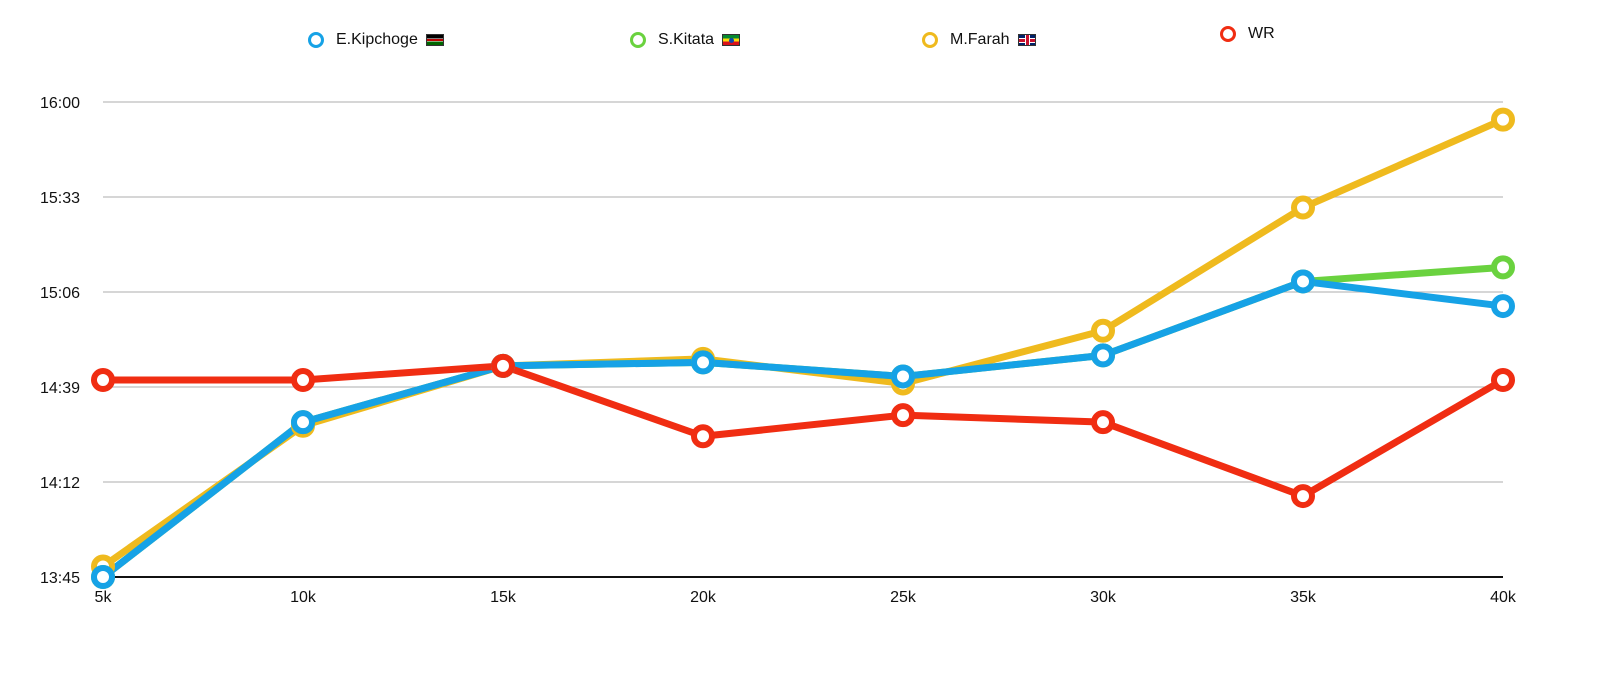 The width and height of the screenshot is (1600, 688). I want to click on x-tick-label: 30k, so click(1103, 597).